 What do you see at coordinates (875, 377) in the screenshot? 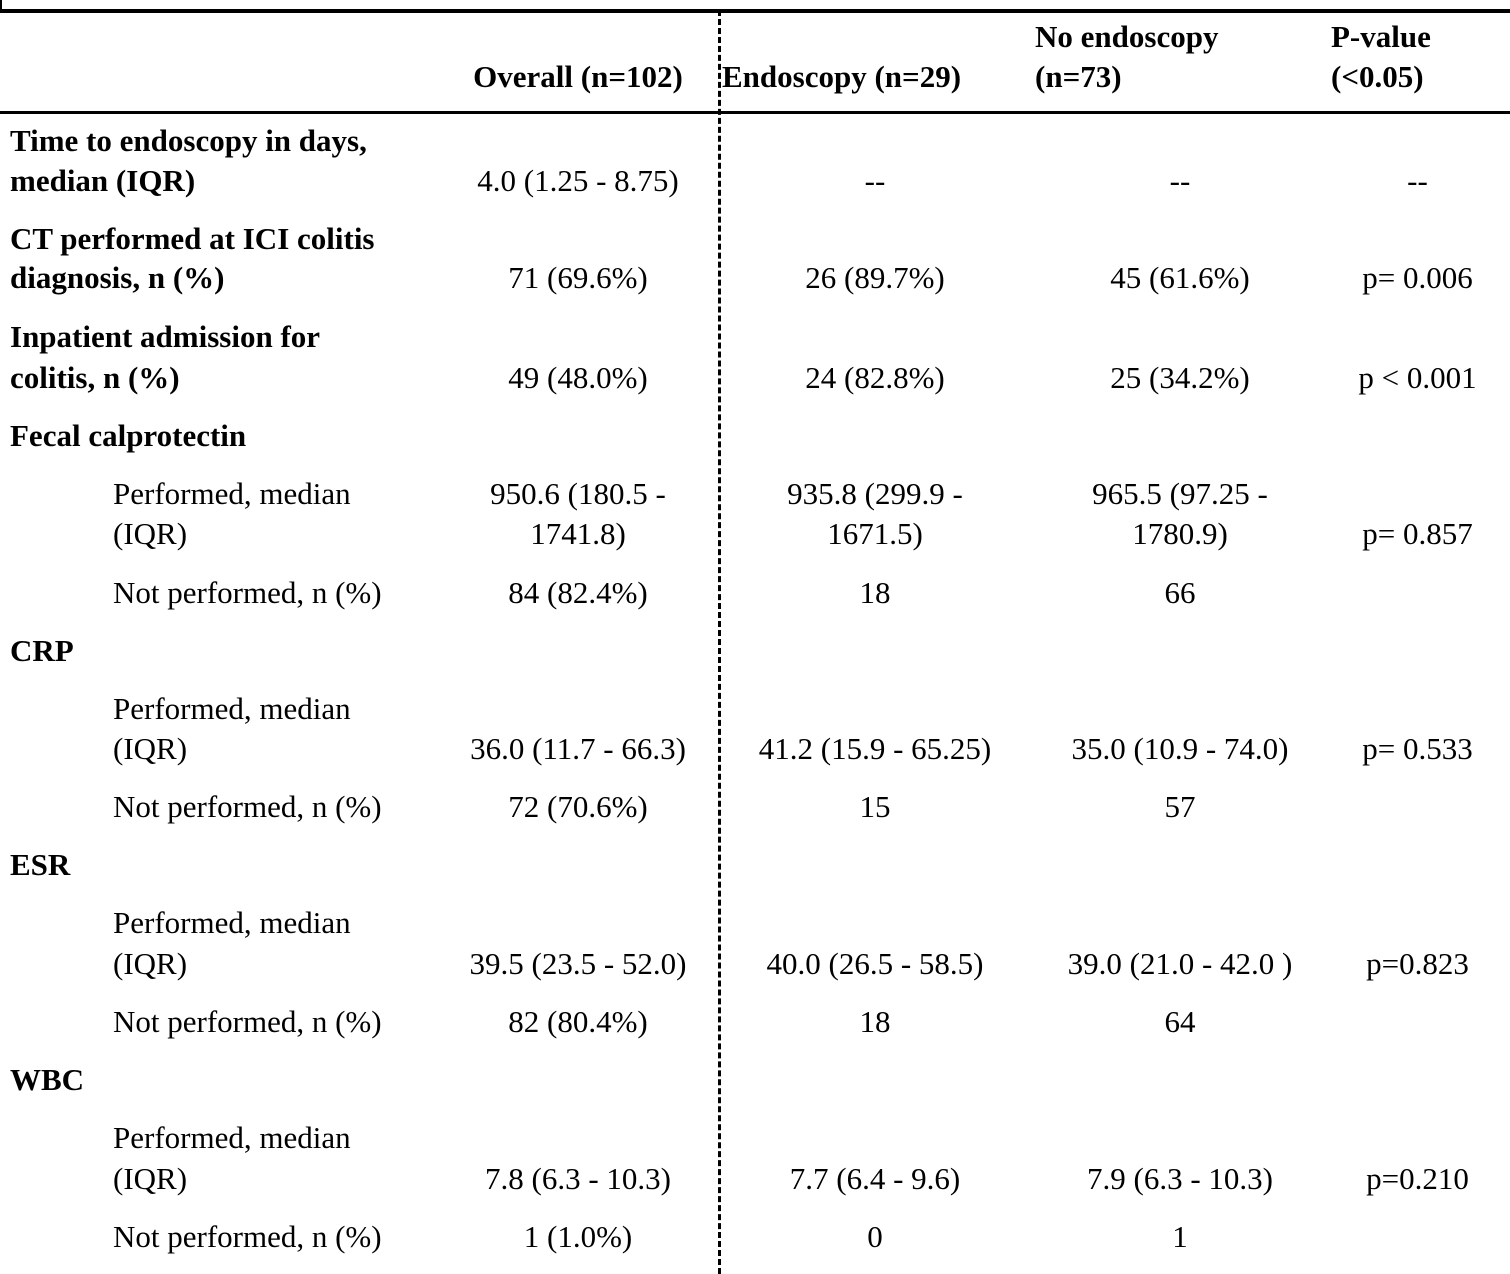
I see `inpatient-endoscopy: 24 (82.8%)` at bounding box center [875, 377].